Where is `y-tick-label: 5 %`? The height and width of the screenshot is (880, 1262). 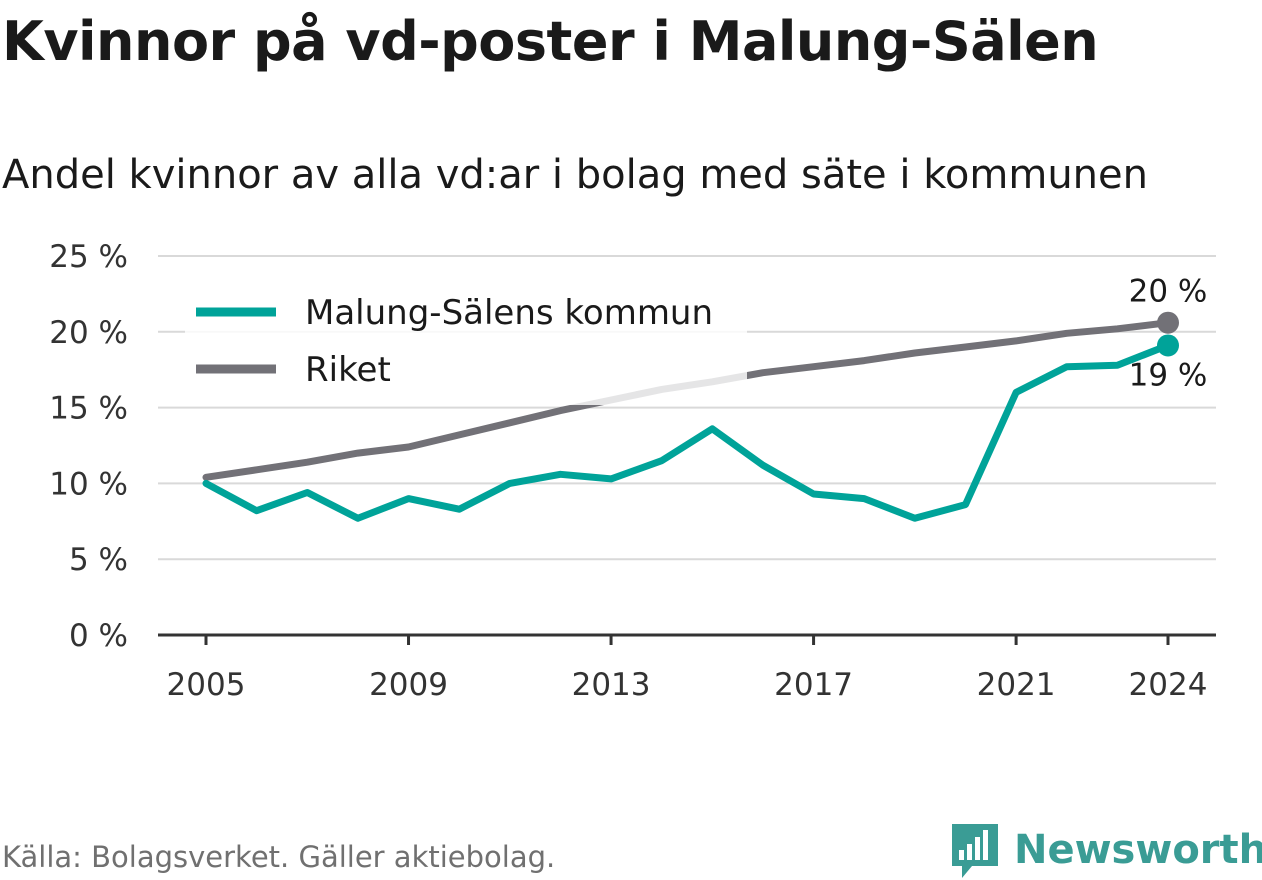 y-tick-label: 5 % is located at coordinates (98, 560).